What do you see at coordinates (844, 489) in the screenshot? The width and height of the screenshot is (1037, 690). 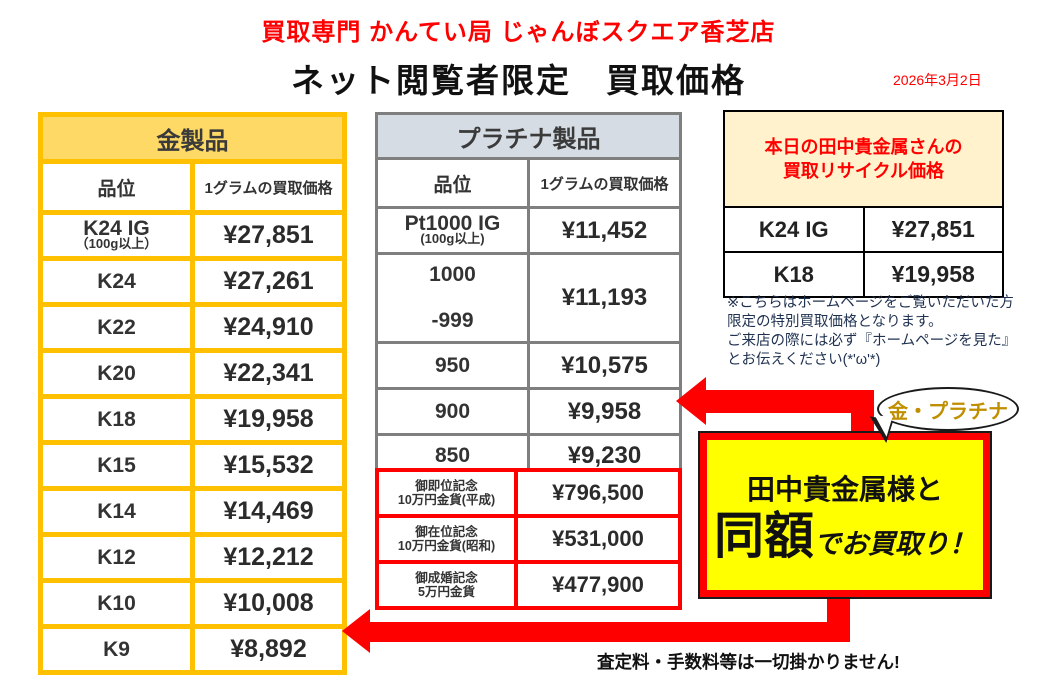 I see `promo-line1: 田中貴金属様と` at bounding box center [844, 489].